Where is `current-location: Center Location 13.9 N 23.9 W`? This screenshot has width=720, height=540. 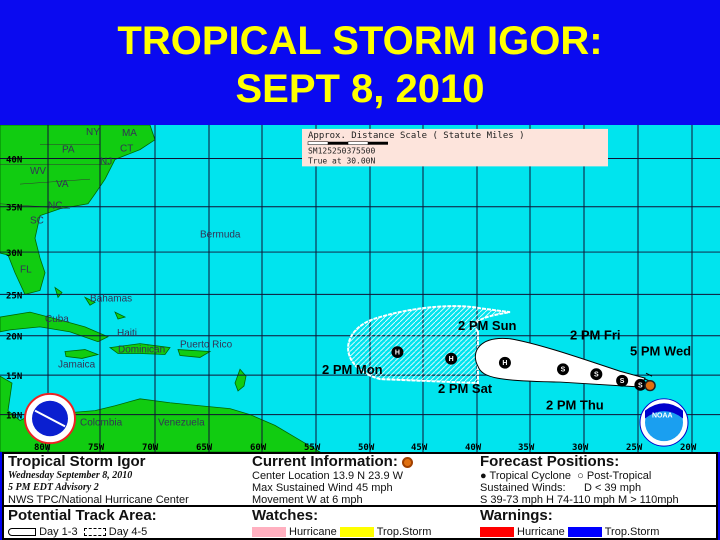
current-location: Center Location 13.9 N 23.9 W is located at coordinates (328, 476).